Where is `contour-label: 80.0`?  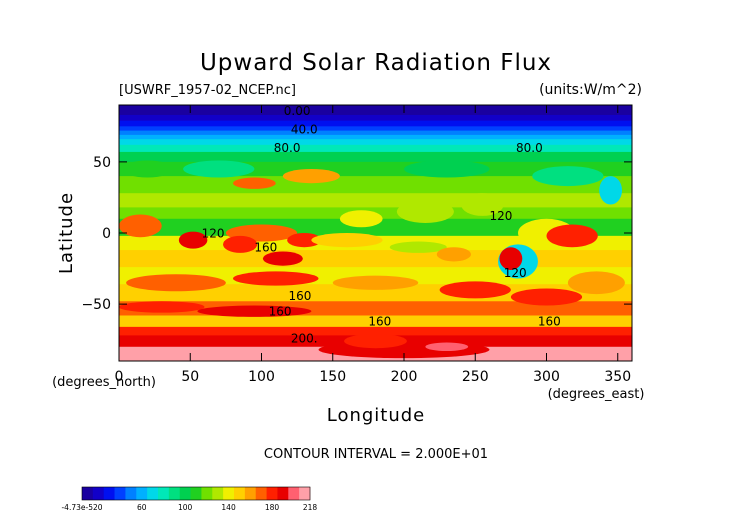
contour-label: 80.0 is located at coordinates (287, 148).